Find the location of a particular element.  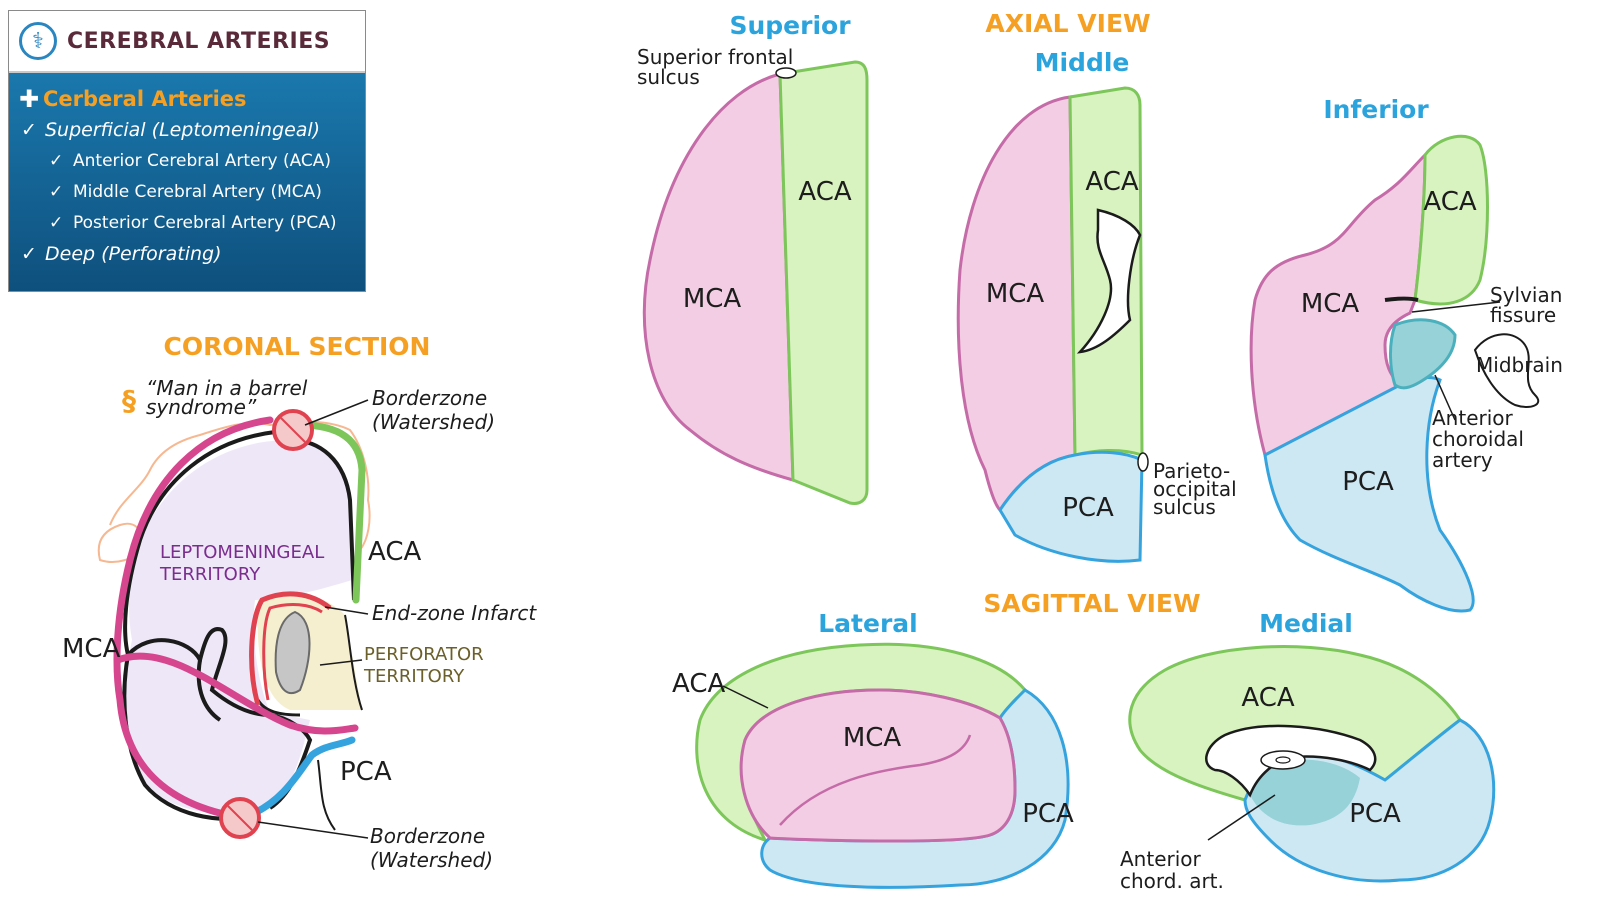

outline-item: ✓ Middle Cerebral Artery (MCA) is located at coordinates (187, 191).